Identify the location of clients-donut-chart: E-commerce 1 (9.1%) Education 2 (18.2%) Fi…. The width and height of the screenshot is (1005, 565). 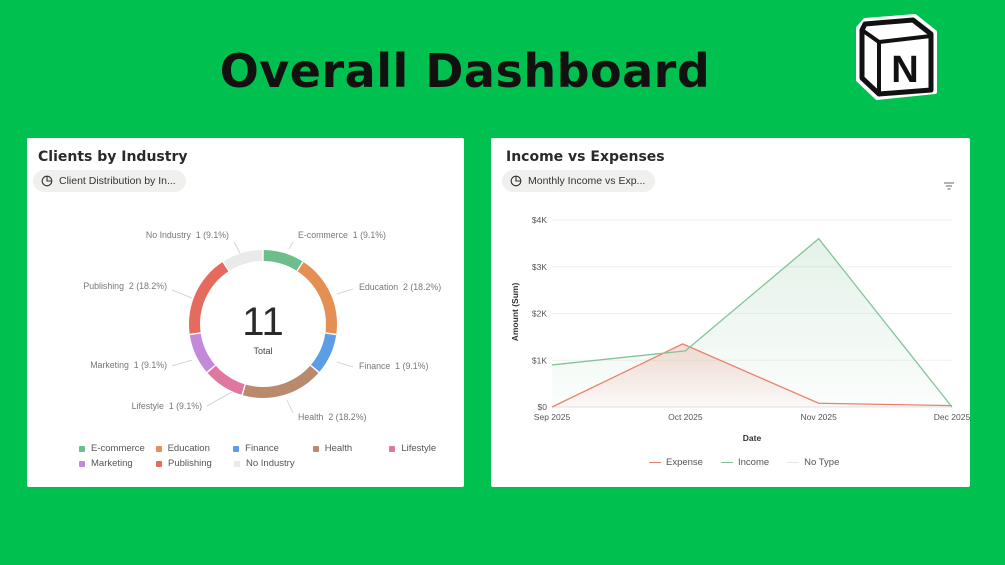
(262, 326).